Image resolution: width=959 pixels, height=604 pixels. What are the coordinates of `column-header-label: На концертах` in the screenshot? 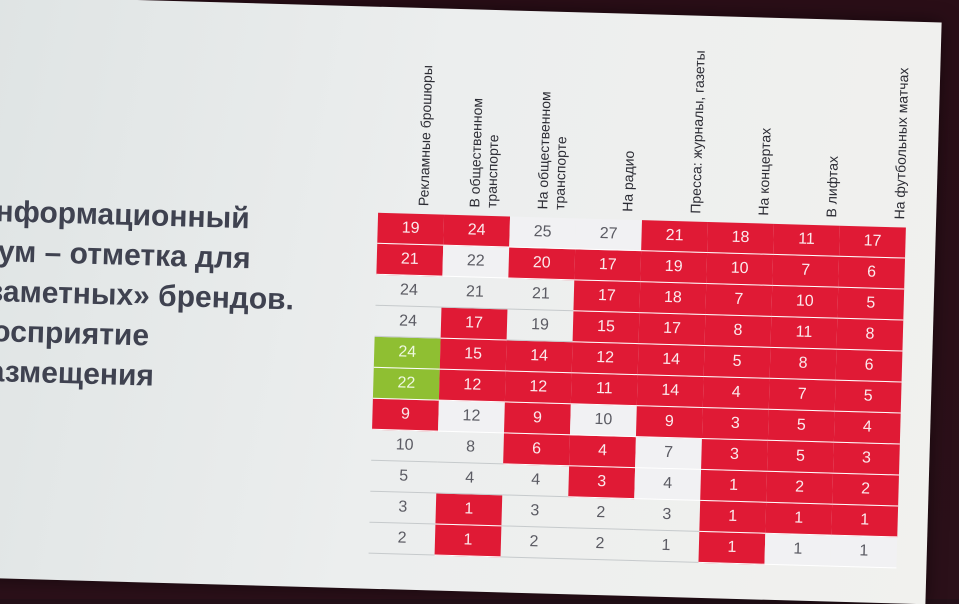 It's located at (764, 171).